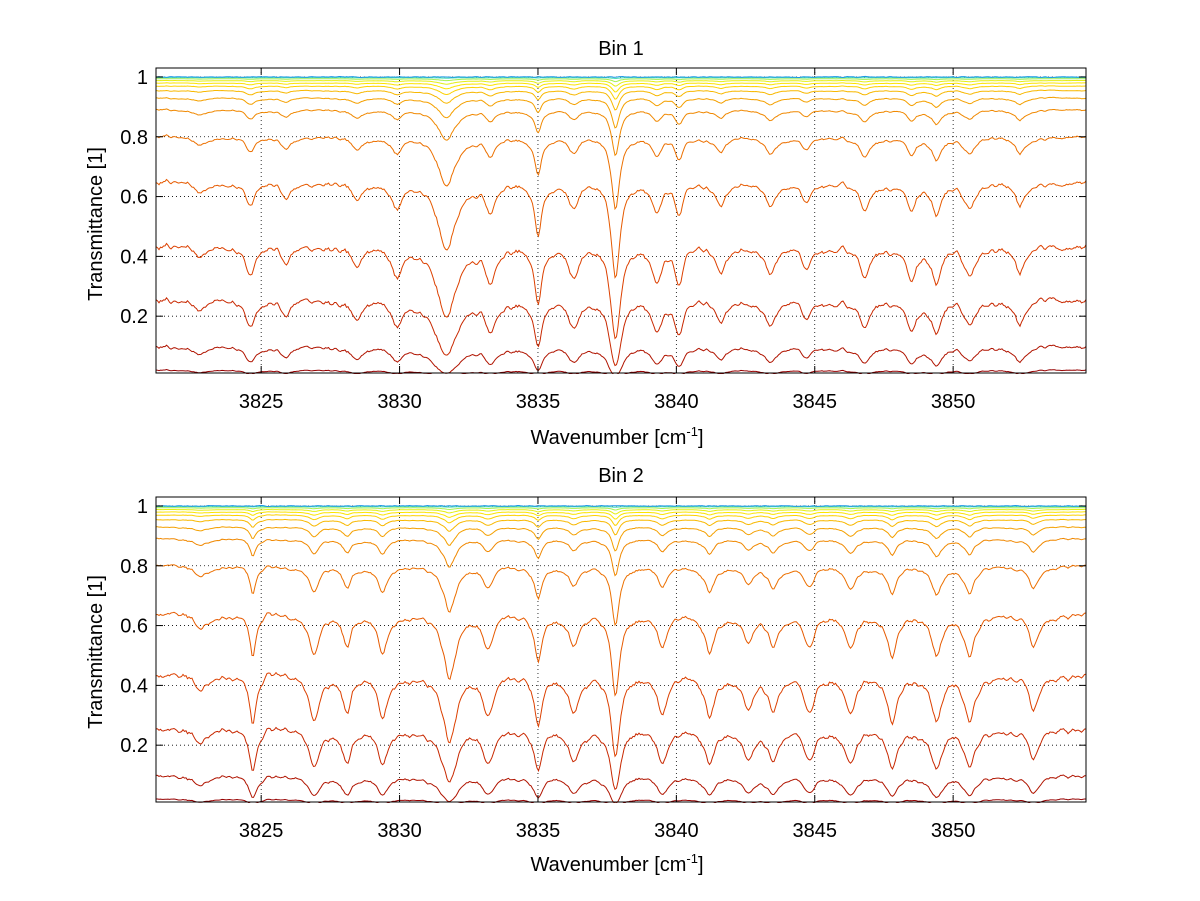 This screenshot has width=1200, height=901. Describe the element at coordinates (621, 476) in the screenshot. I see `chart-title: Bin 2` at that location.